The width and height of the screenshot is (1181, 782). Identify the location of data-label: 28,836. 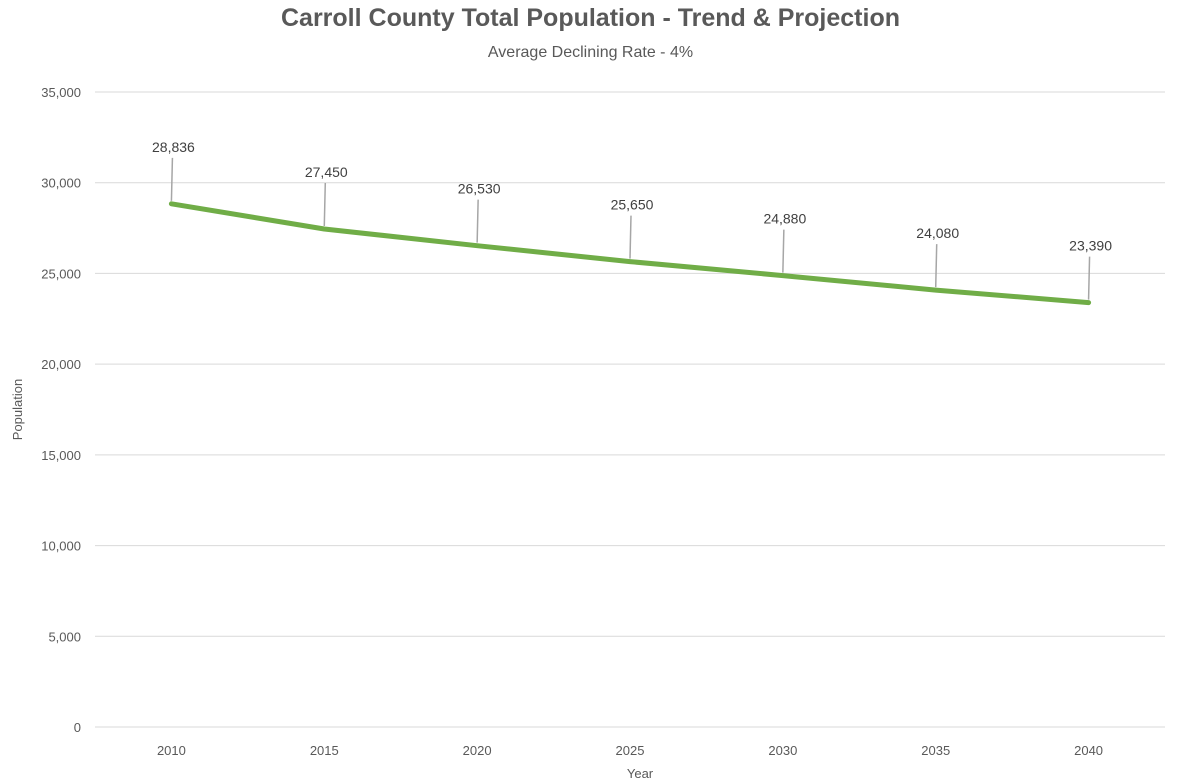
(173, 147).